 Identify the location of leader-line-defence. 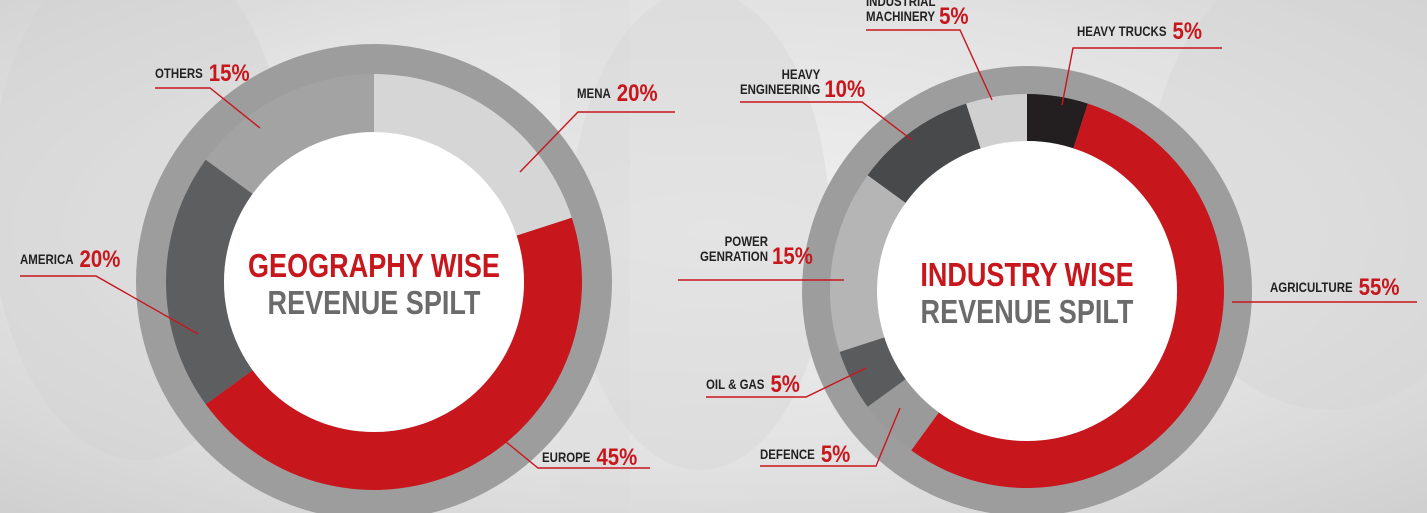
(830, 437).